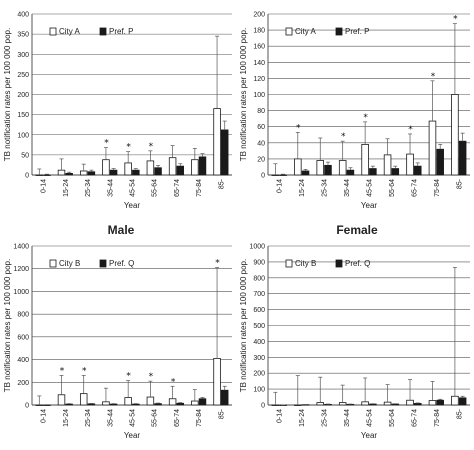 The width and height of the screenshot is (474, 450). Describe the element at coordinates (261, 111) in the screenshot. I see `y-tick-label: 80` at that location.